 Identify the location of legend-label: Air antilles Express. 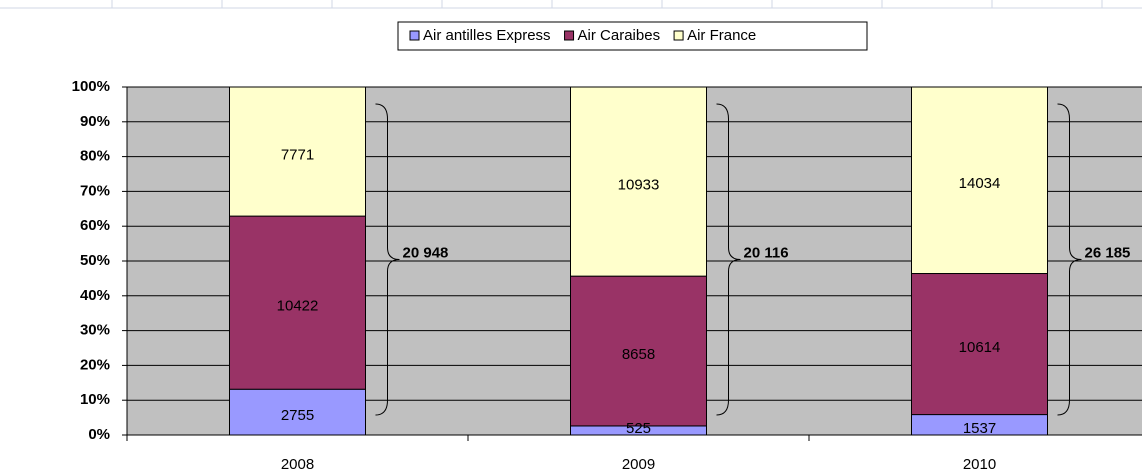
(487, 35).